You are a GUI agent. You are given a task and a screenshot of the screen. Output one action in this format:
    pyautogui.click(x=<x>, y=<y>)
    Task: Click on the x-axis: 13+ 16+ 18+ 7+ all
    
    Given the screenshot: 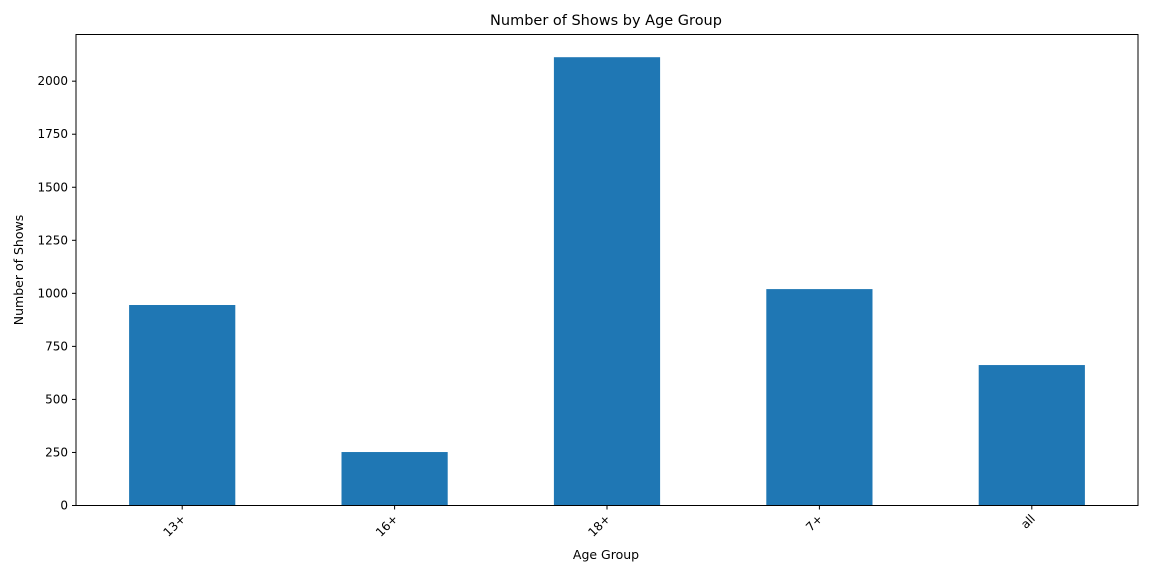 What is the action you would take?
    pyautogui.click(x=599, y=522)
    